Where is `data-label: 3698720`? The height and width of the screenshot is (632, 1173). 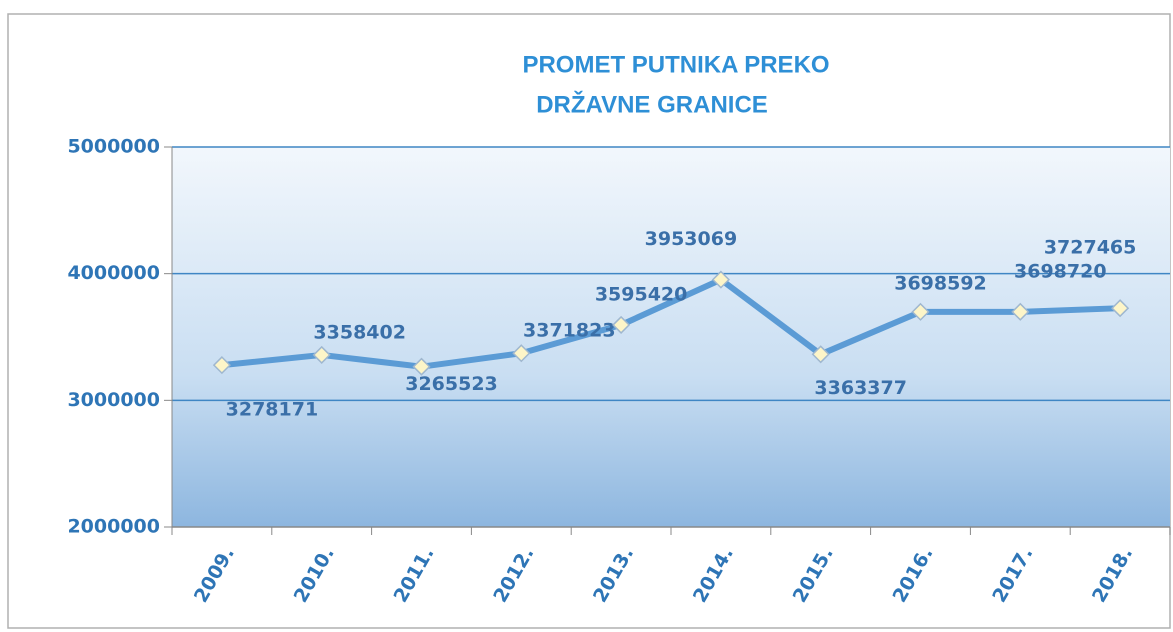 data-label: 3698720 is located at coordinates (1060, 271).